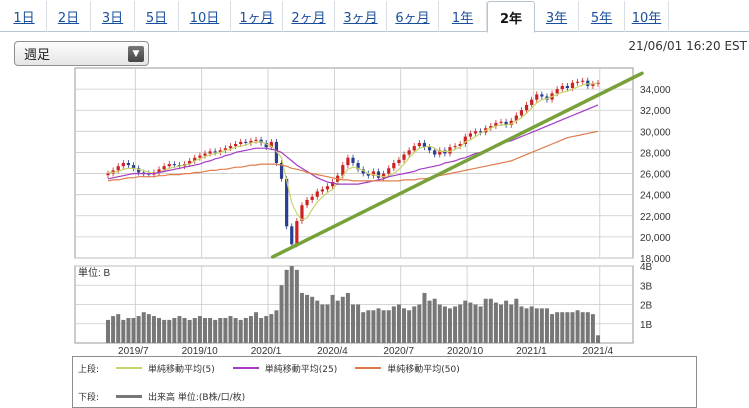 The width and height of the screenshot is (749, 408). Describe the element at coordinates (257, 16) in the screenshot. I see `tab-1m: 1ヶ月` at that location.